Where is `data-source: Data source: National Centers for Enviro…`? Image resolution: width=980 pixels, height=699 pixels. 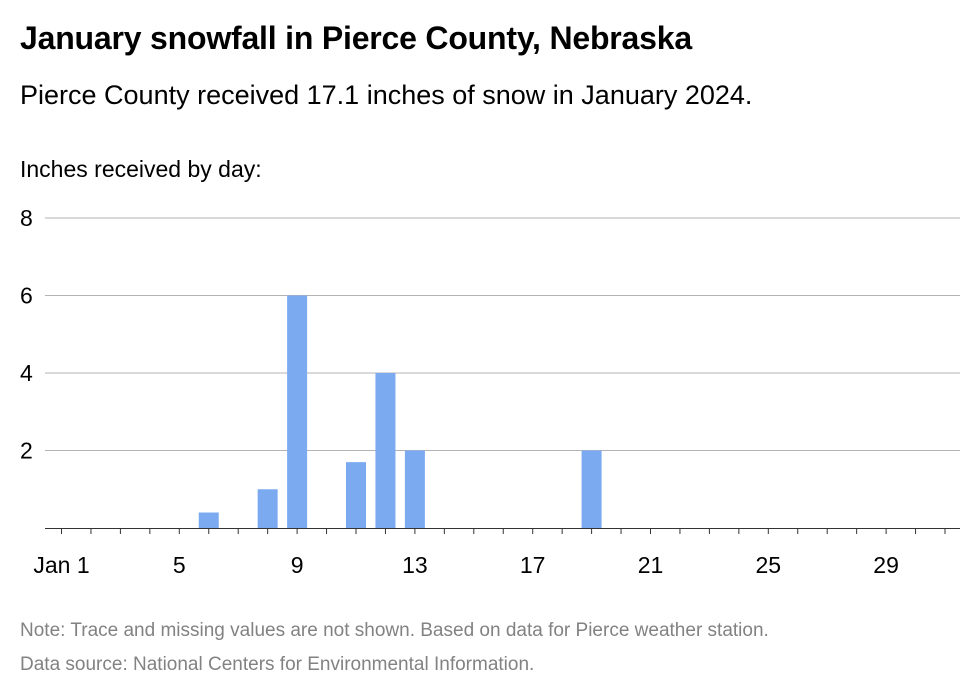 data-source: Data source: National Centers for Enviro… is located at coordinates (277, 664).